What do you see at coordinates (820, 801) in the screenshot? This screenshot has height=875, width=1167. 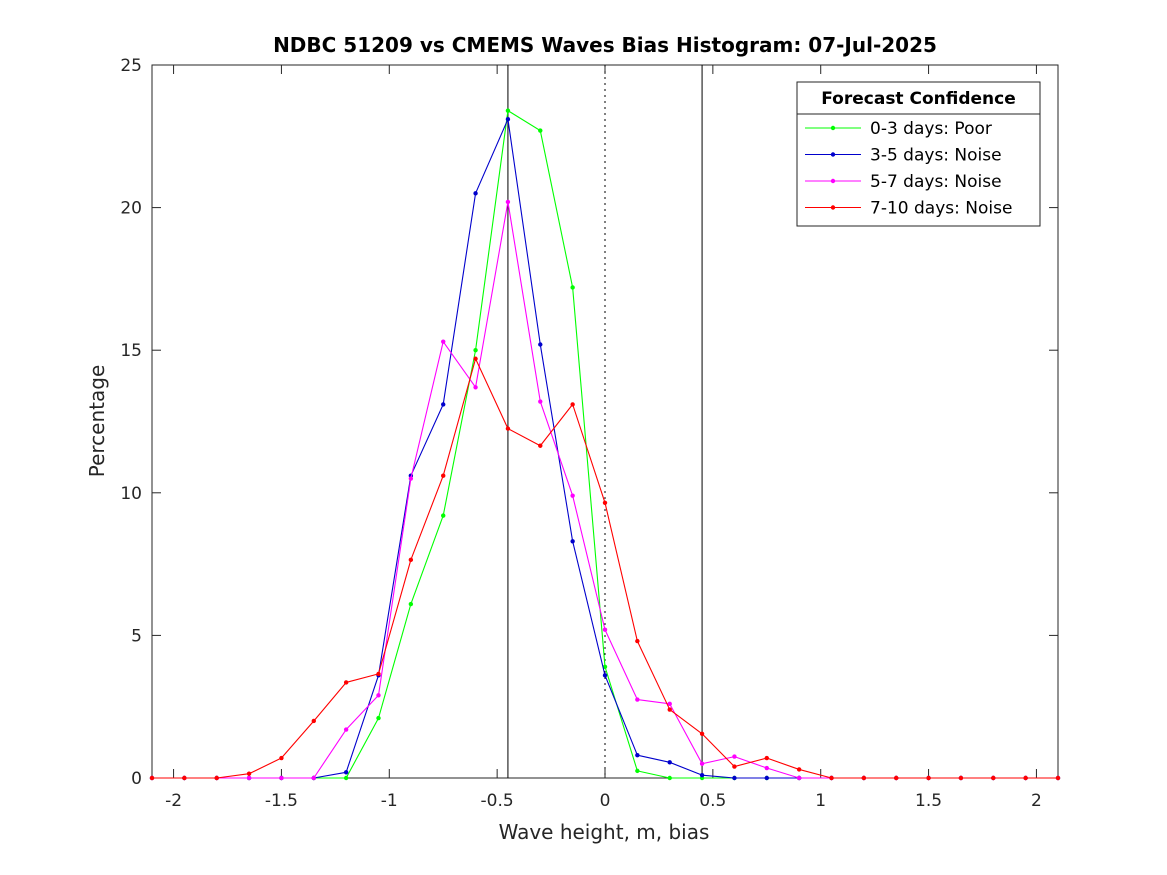 I see `x-tick-label: 1` at bounding box center [820, 801].